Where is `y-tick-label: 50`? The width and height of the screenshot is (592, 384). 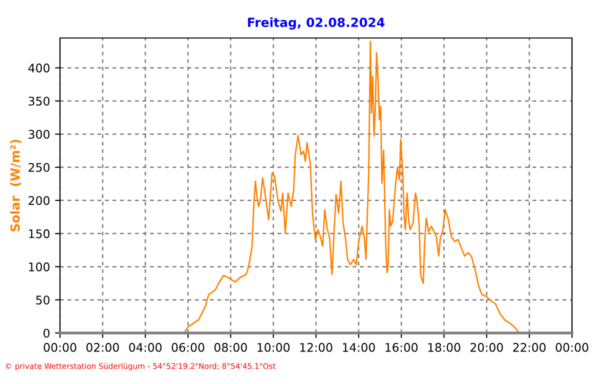
y-tick-label: 50 is located at coordinates (43, 300).